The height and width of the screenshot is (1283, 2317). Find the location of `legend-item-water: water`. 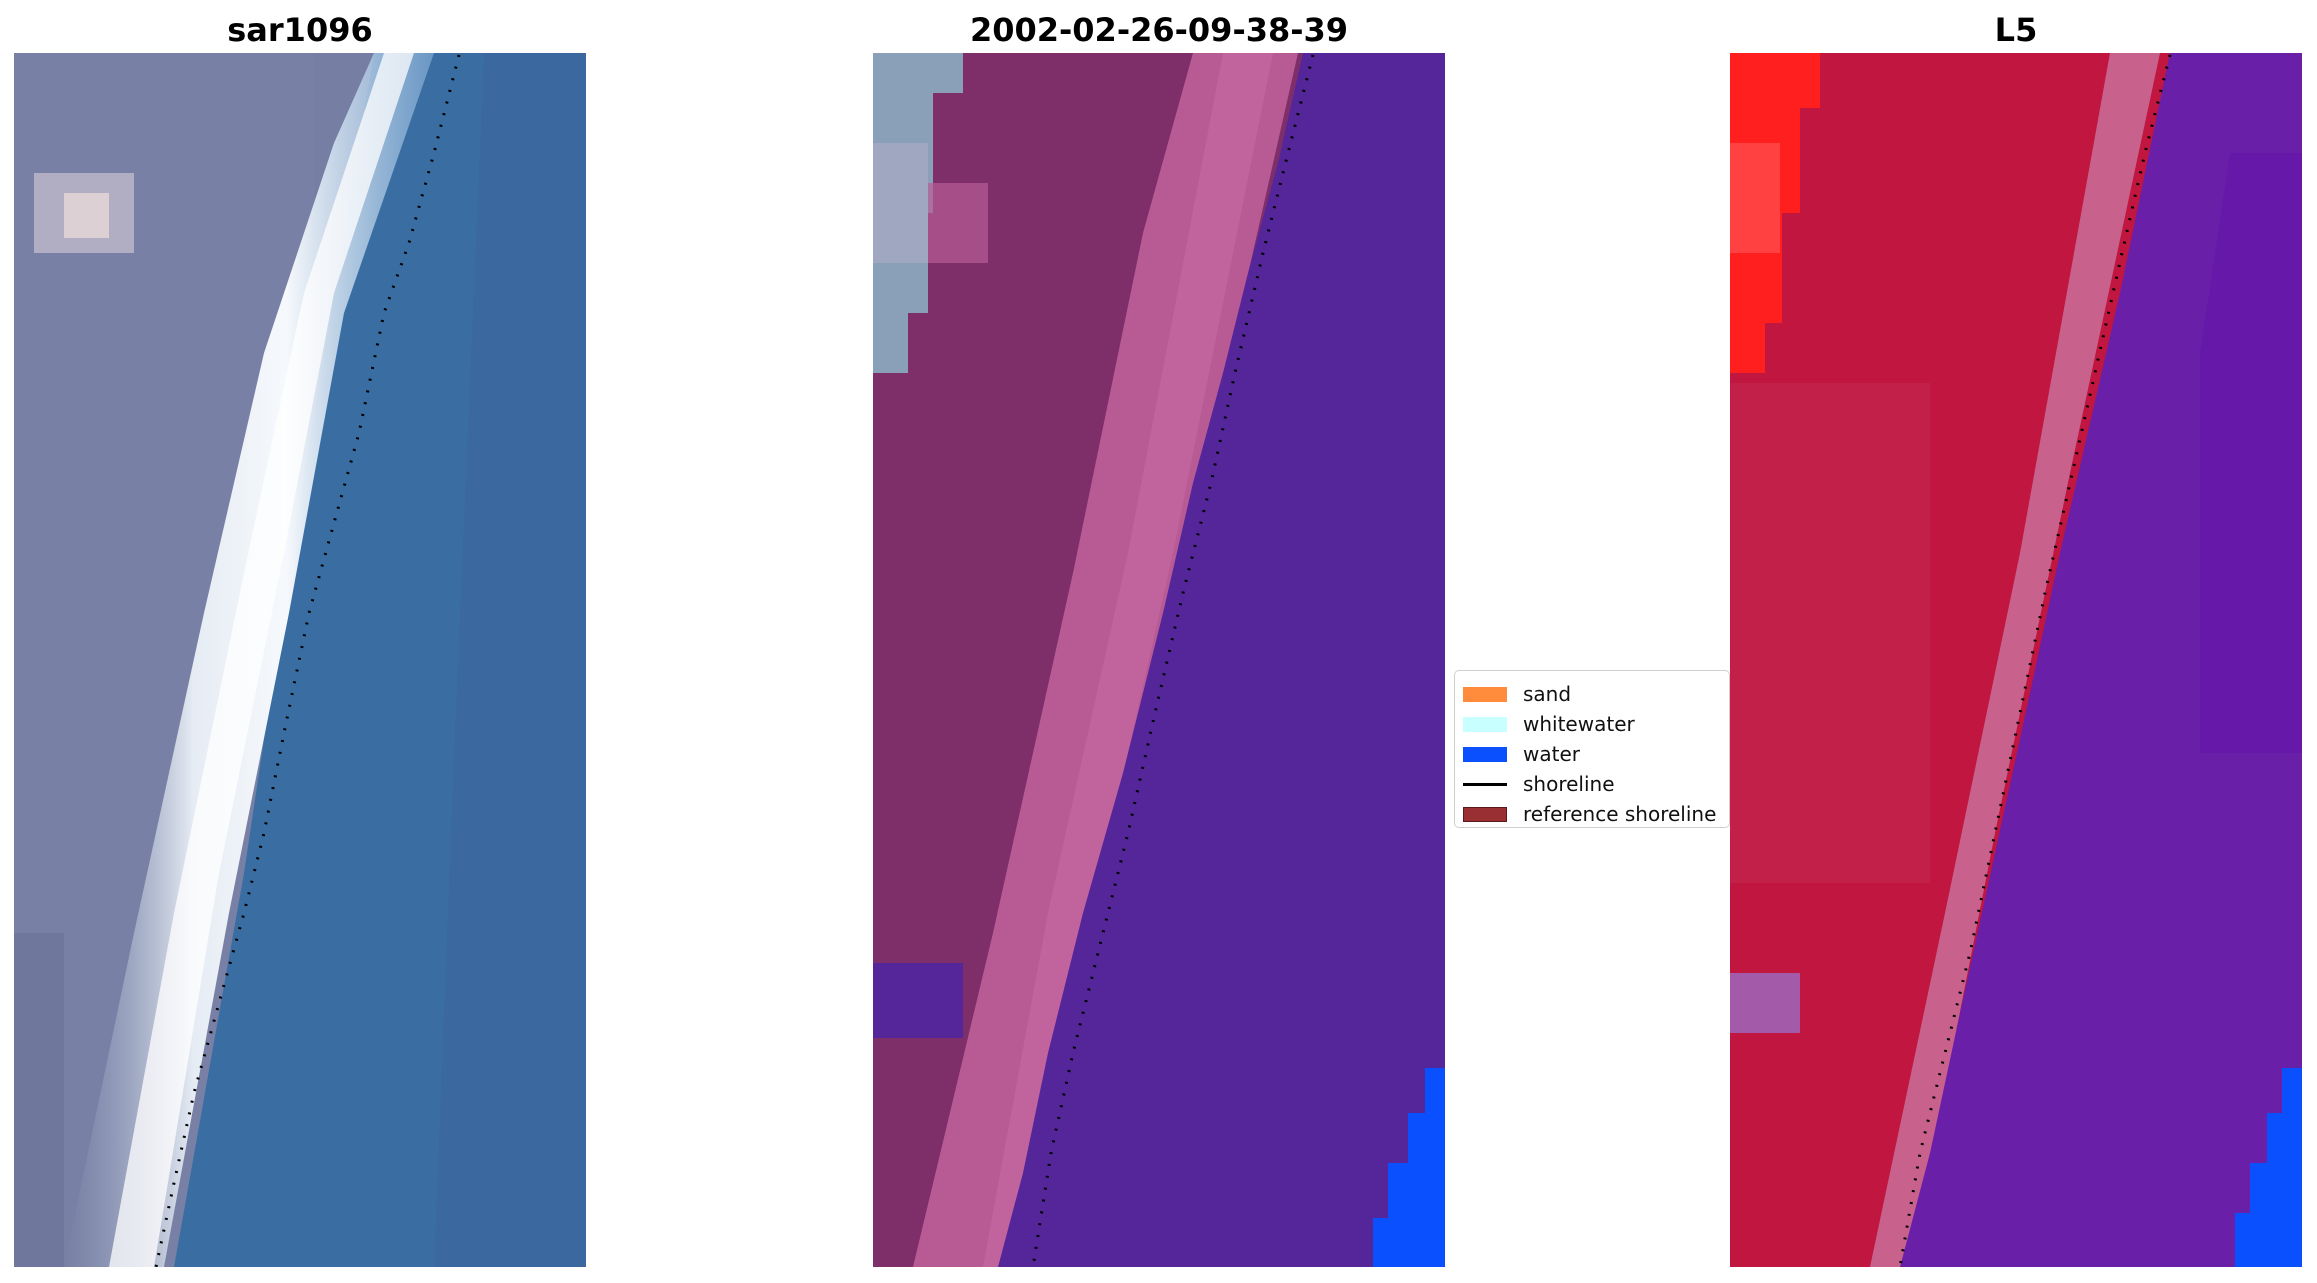

legend-item-water: water is located at coordinates (1592, 754).